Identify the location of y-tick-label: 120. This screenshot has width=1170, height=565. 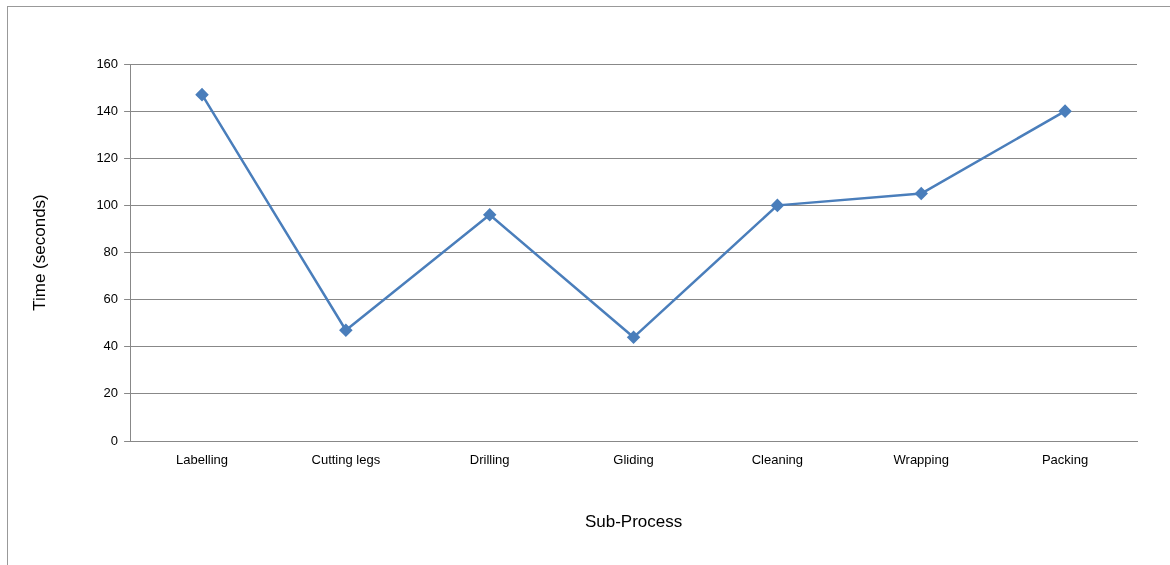
(107, 157).